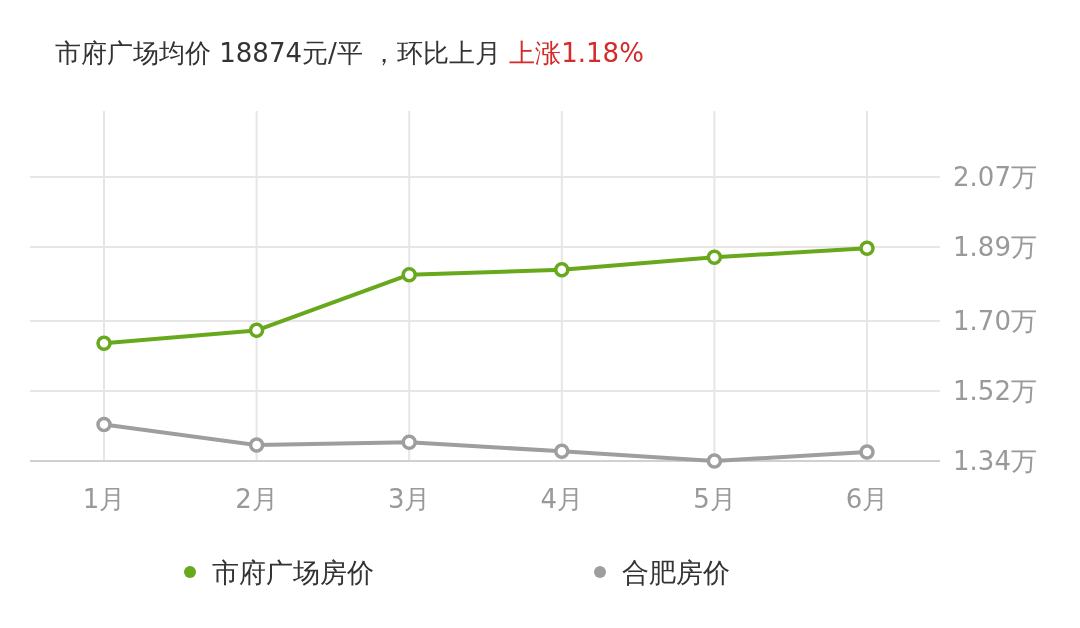  What do you see at coordinates (104, 499) in the screenshot?
I see `x-tick-label: 1月` at bounding box center [104, 499].